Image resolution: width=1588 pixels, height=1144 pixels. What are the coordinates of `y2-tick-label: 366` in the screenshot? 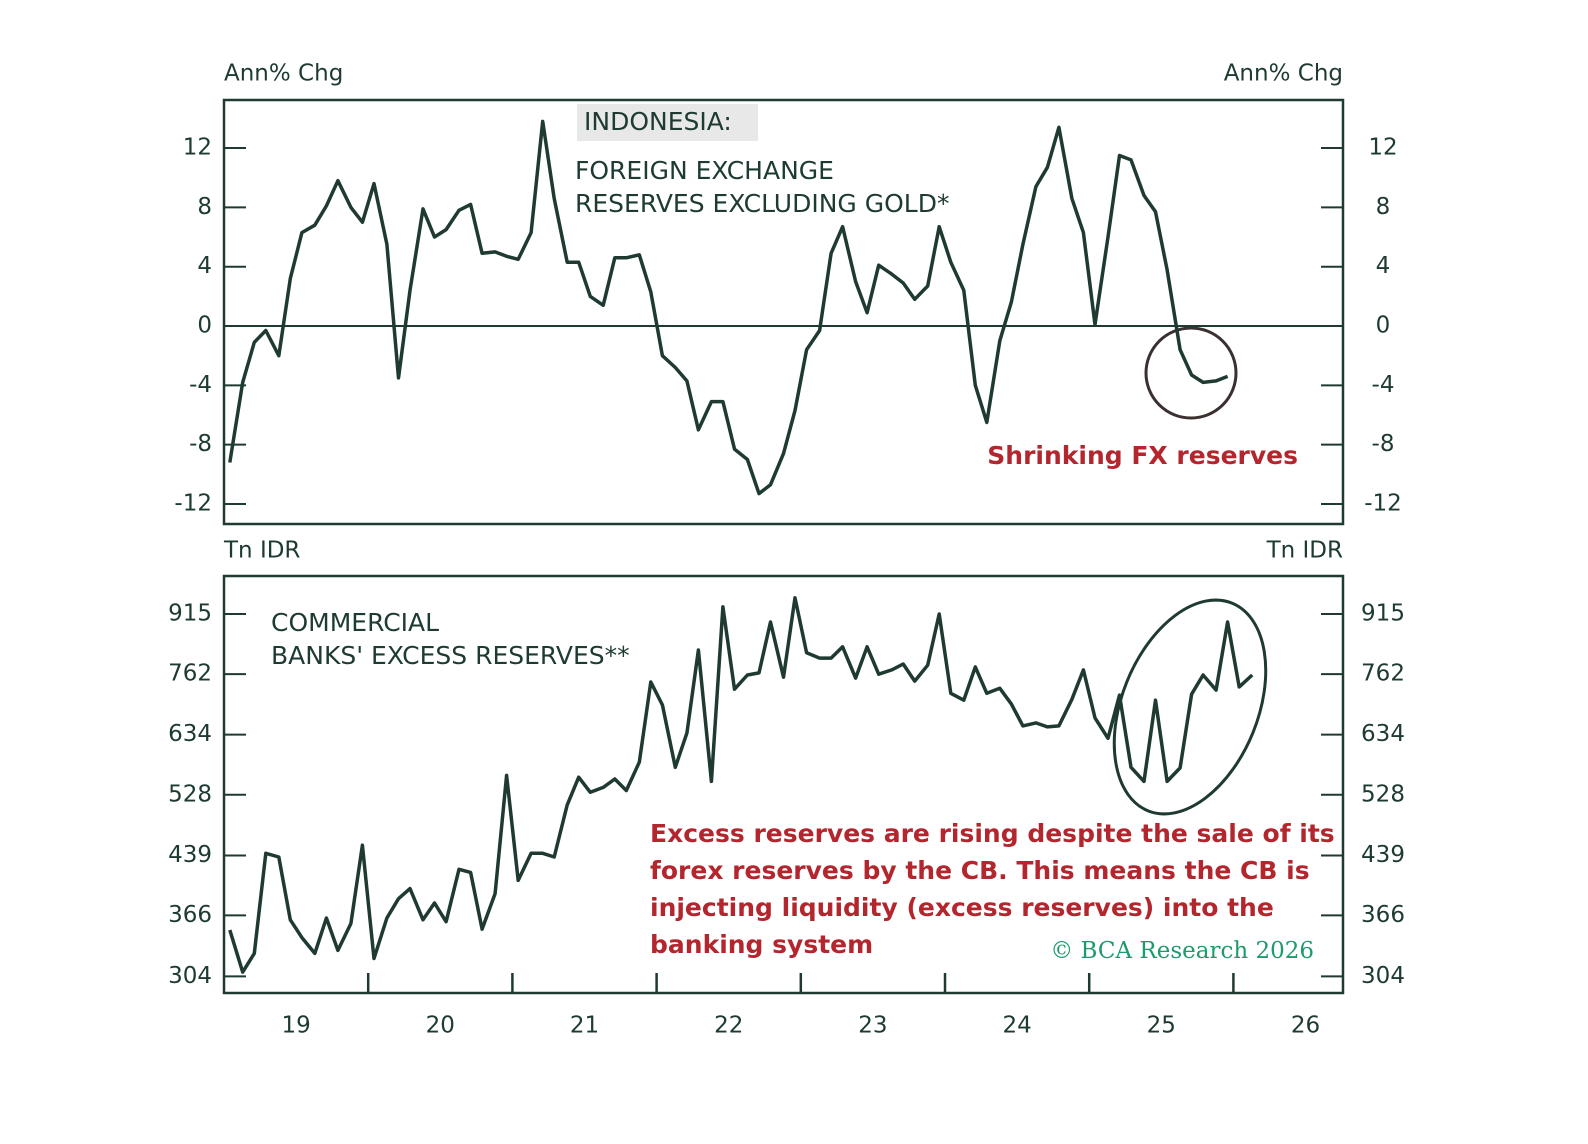 It's located at (1383, 915).